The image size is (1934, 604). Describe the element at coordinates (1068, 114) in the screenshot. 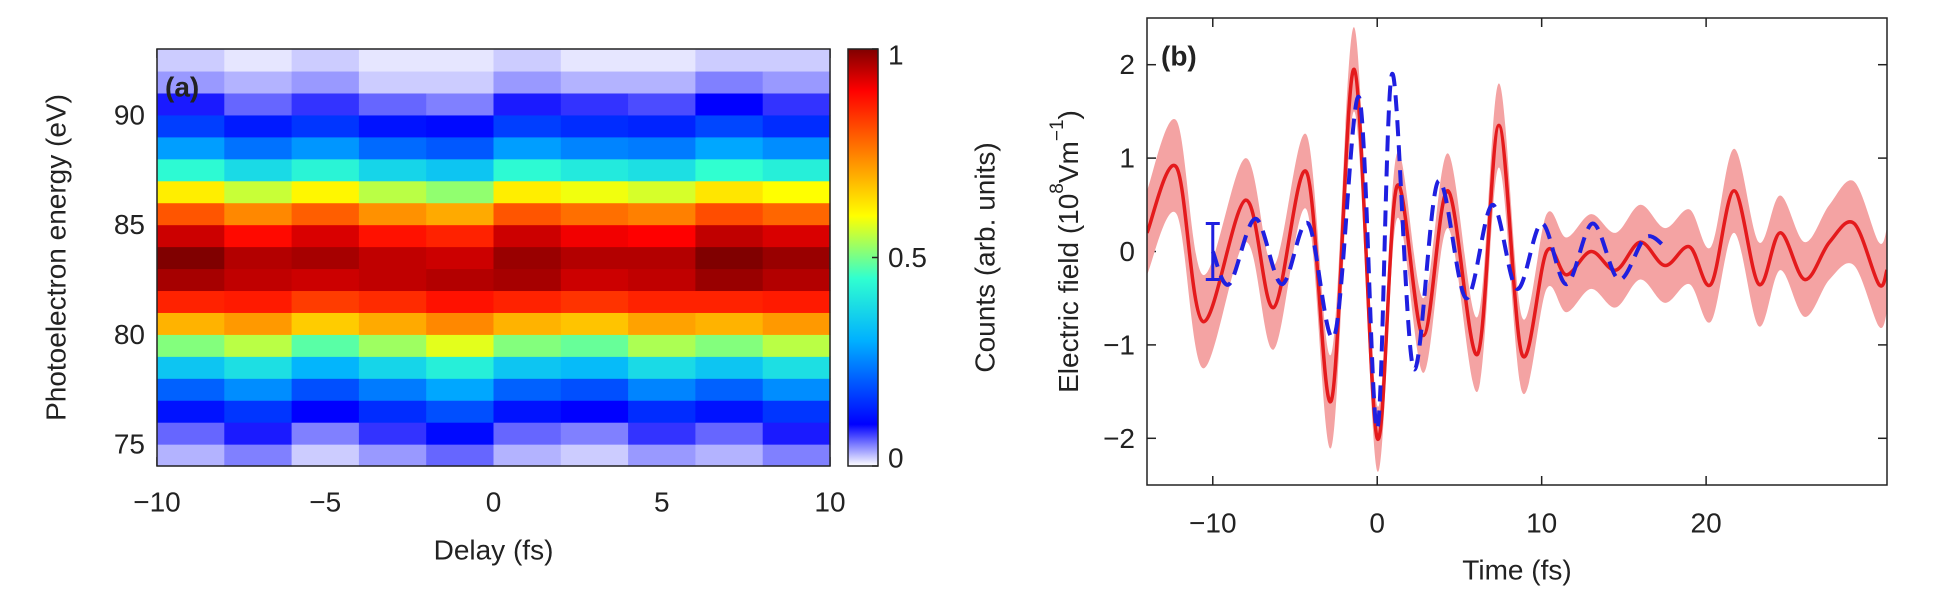

I see `y-axis-label-part: )` at that location.